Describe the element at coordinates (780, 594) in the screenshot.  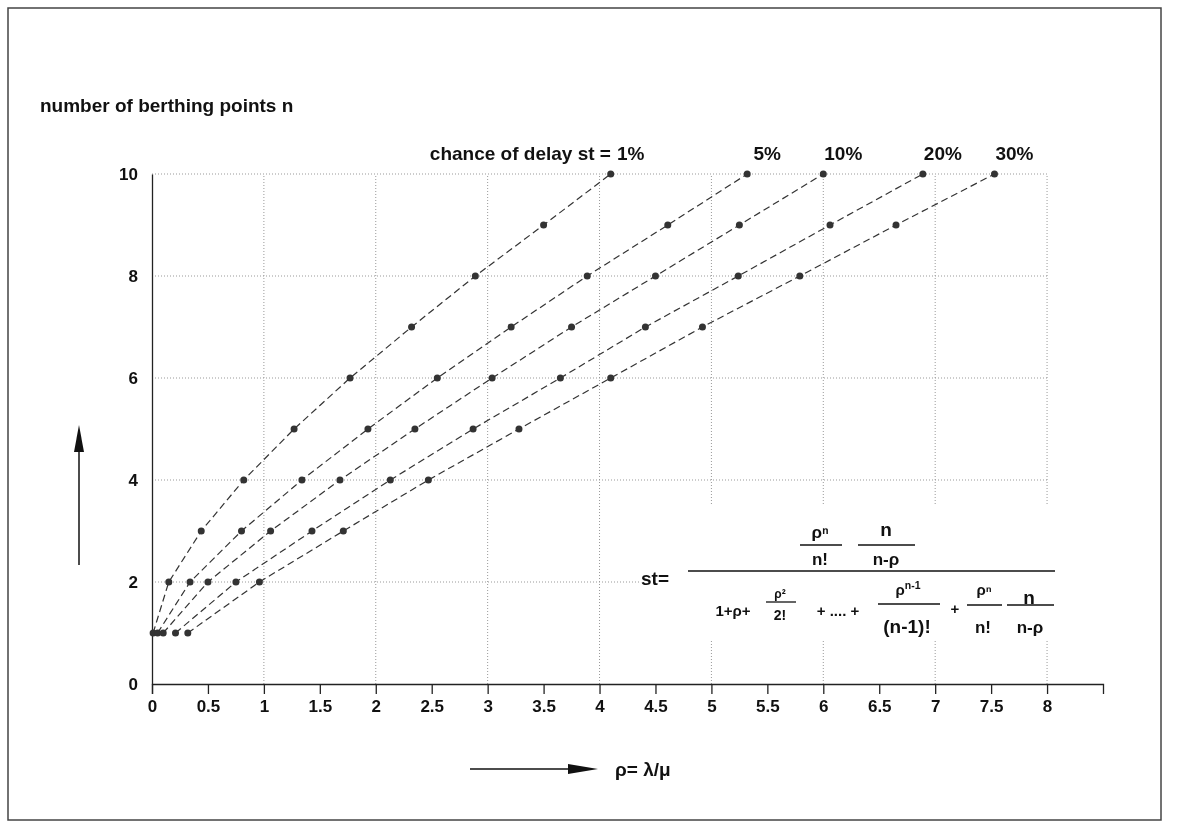
I see `annotation: ρ²` at that location.